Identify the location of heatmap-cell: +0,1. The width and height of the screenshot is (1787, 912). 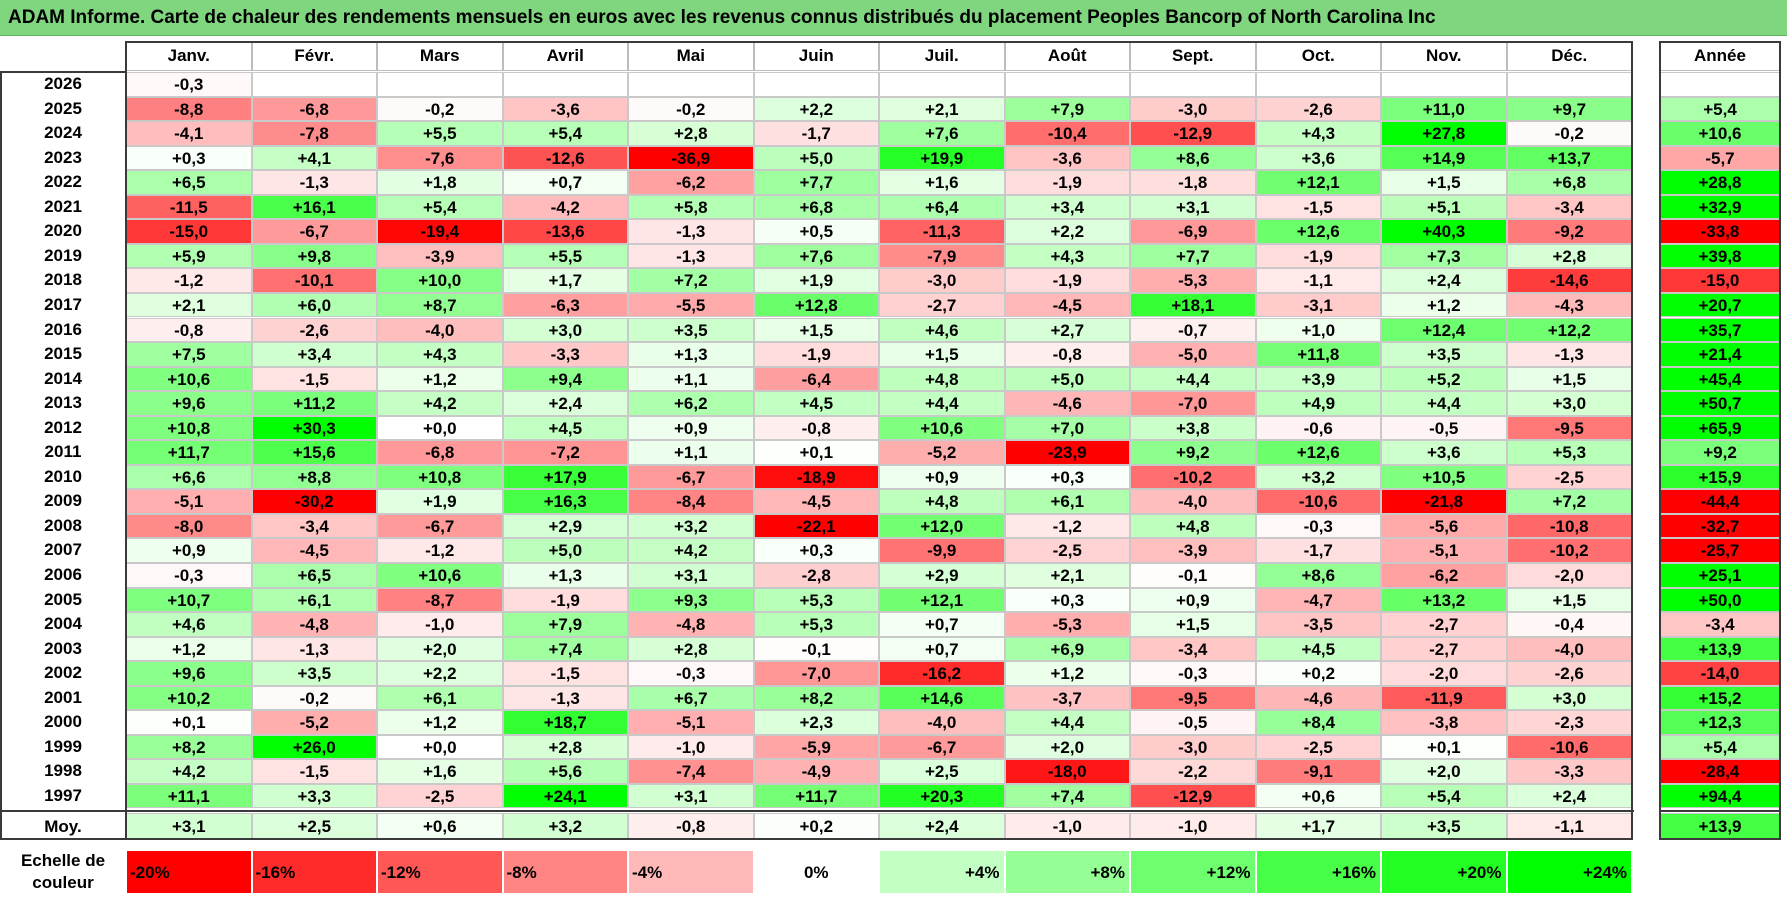
(189, 722).